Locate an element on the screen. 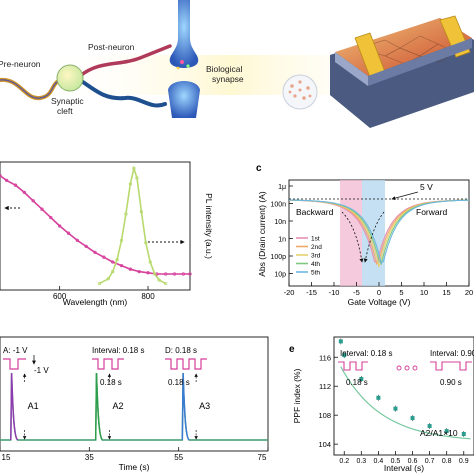 The height and width of the screenshot is (474, 474). pulse-schematic-e1 is located at coordinates (353, 366).